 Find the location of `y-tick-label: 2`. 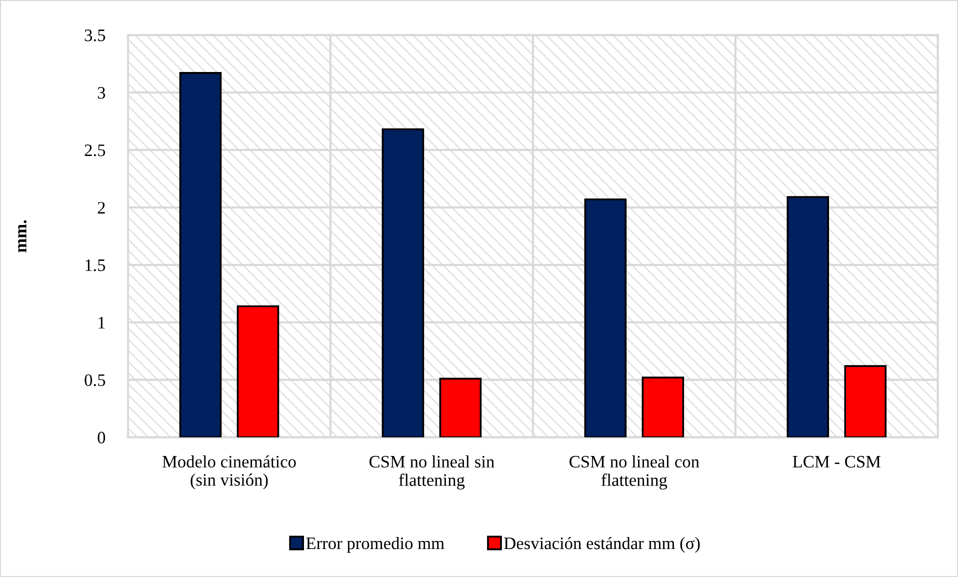

y-tick-label: 2 is located at coordinates (101, 208).